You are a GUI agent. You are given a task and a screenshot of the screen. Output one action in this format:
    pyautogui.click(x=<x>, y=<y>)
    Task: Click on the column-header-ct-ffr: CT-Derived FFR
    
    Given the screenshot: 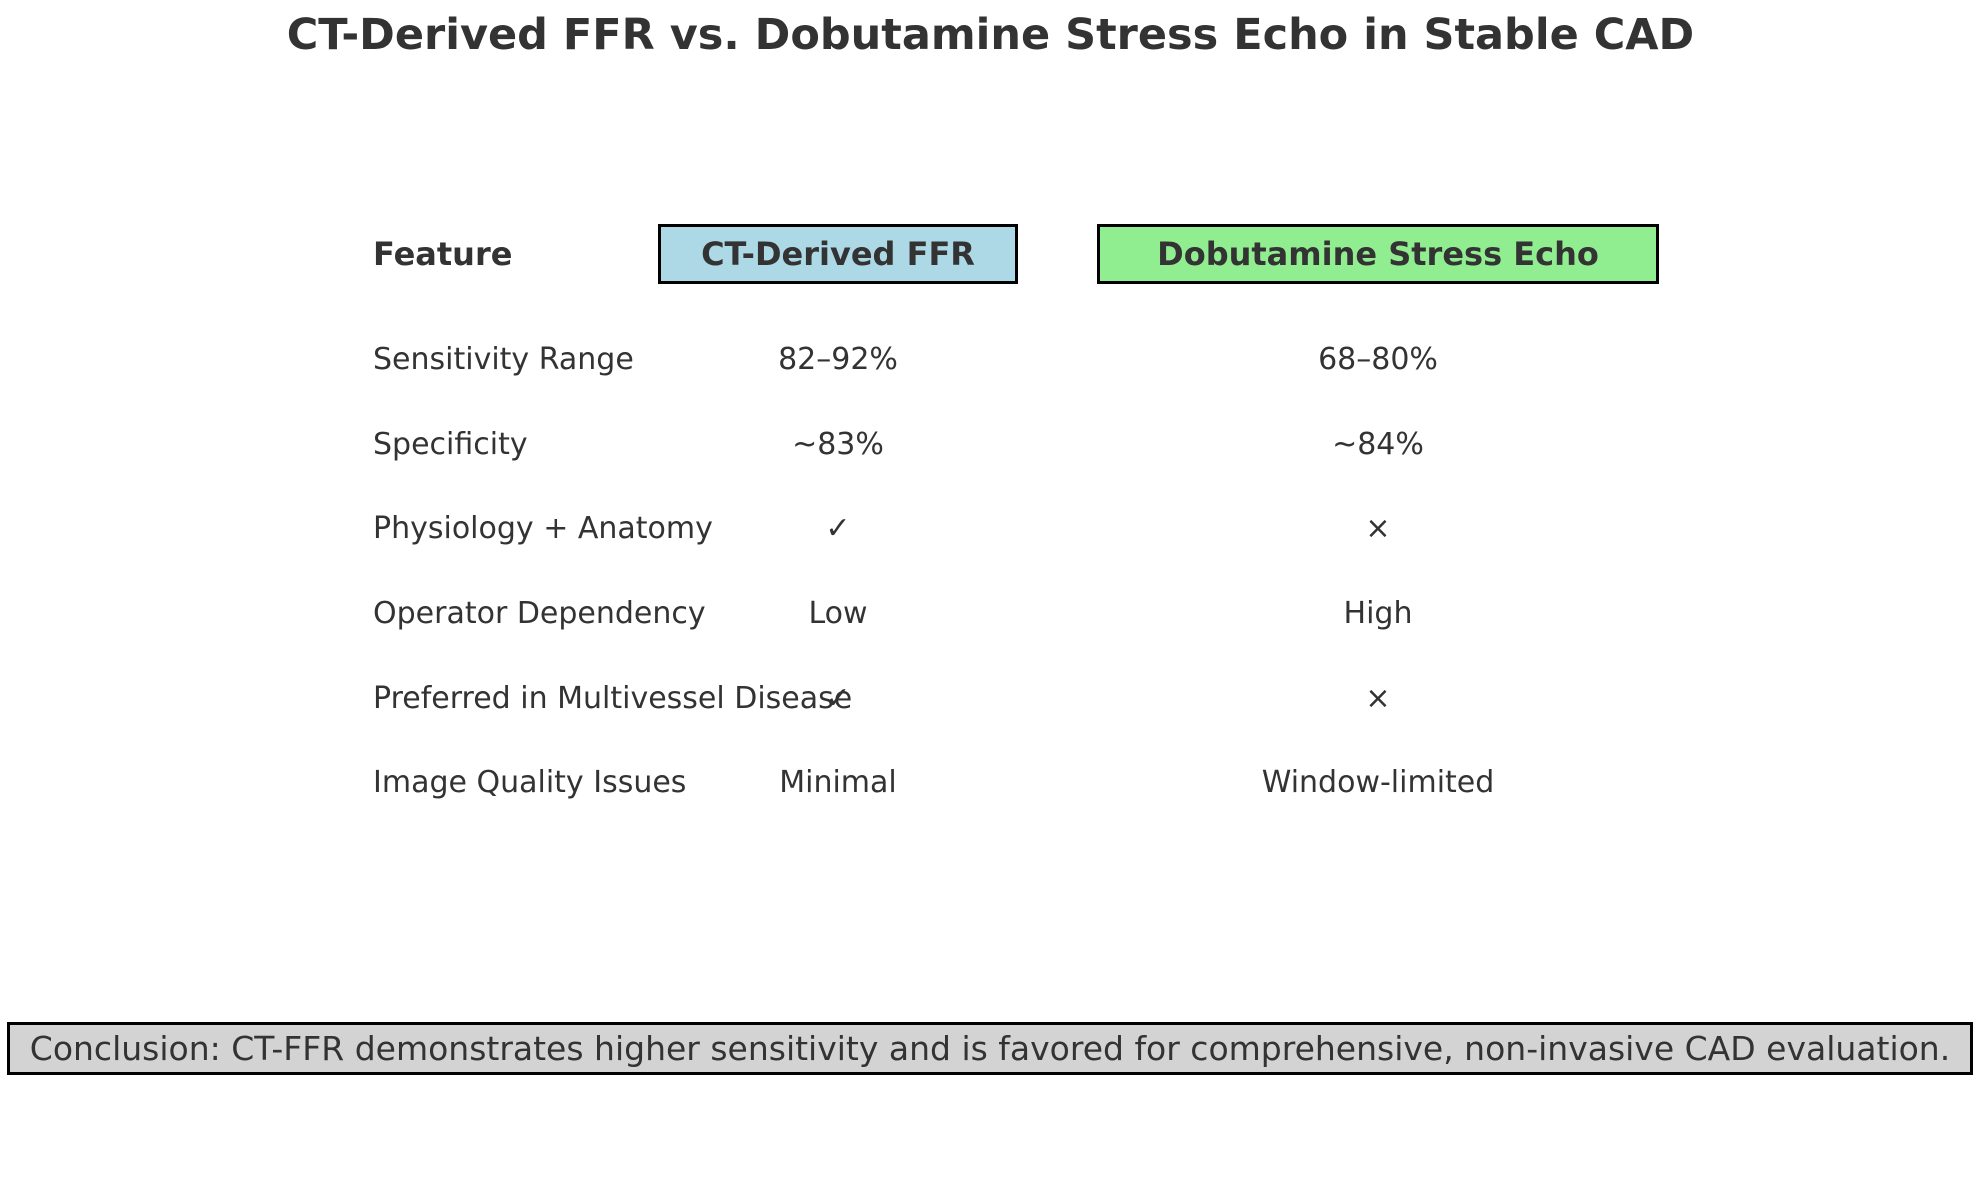 What is the action you would take?
    pyautogui.click(x=838, y=254)
    